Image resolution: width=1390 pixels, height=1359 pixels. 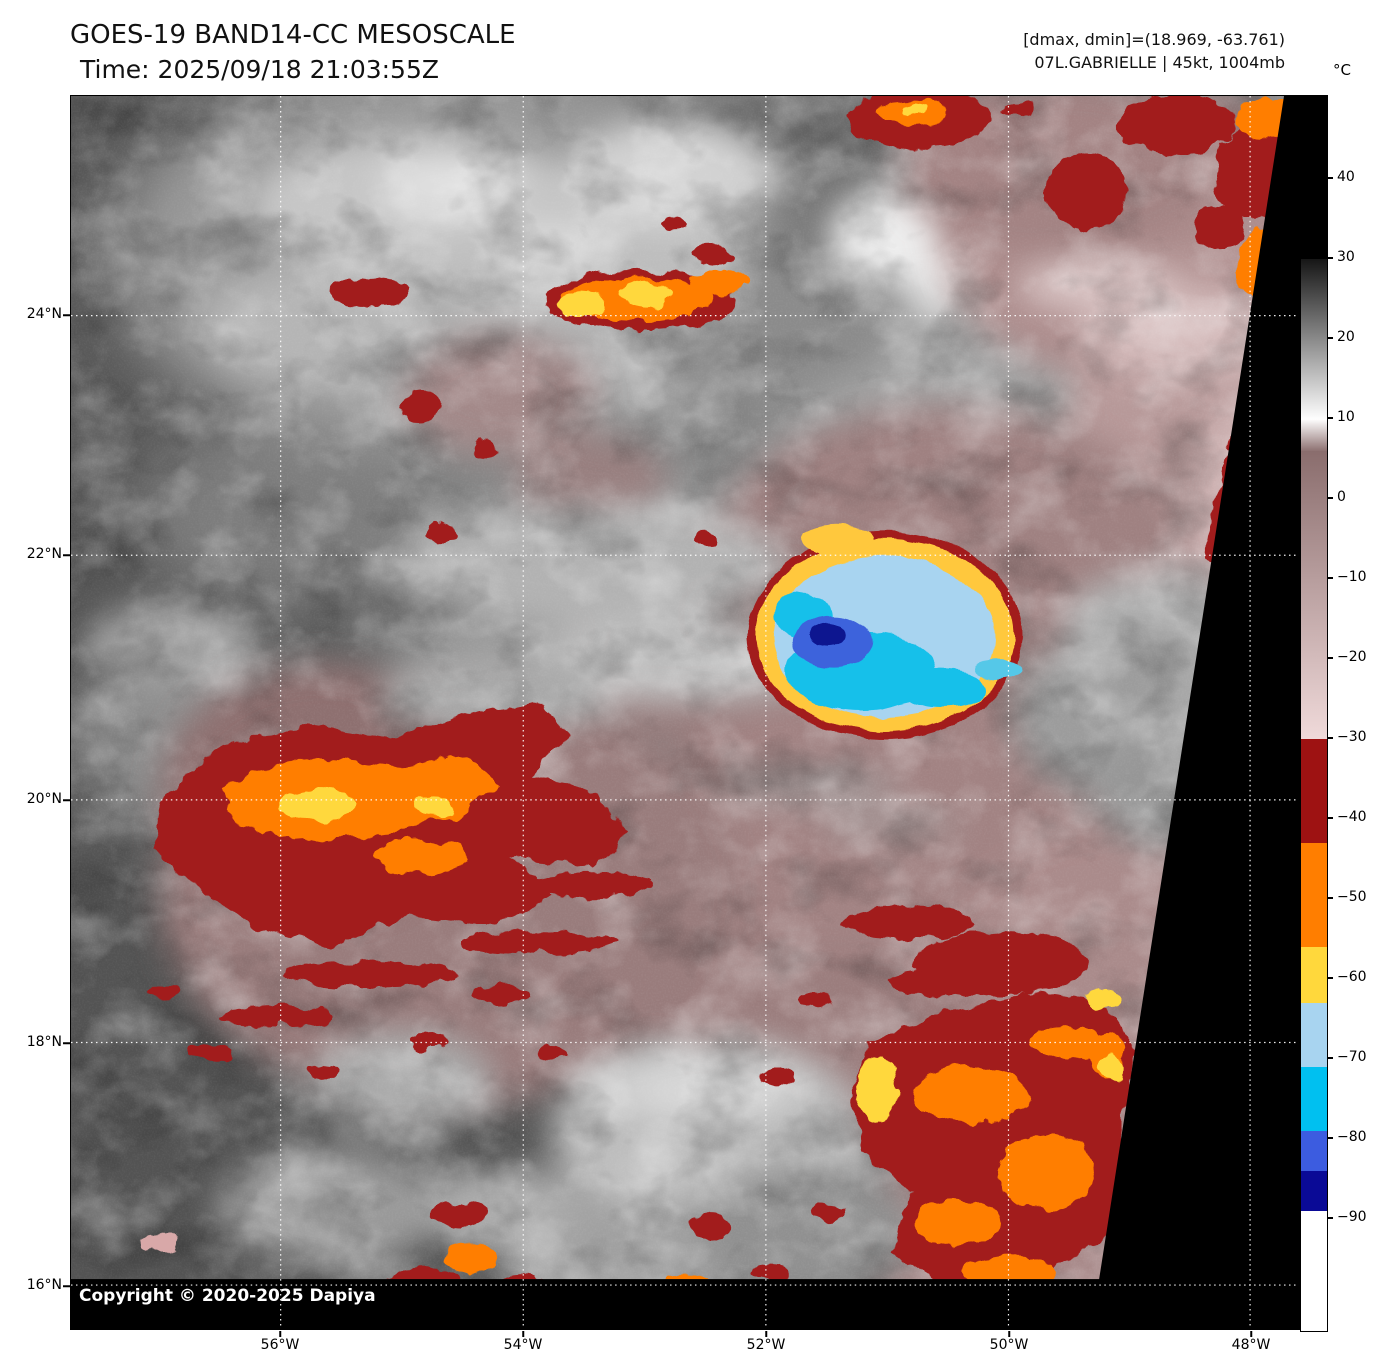 What do you see at coordinates (1352, 977) in the screenshot?
I see `colorbar-tick-label: −60` at bounding box center [1352, 977].